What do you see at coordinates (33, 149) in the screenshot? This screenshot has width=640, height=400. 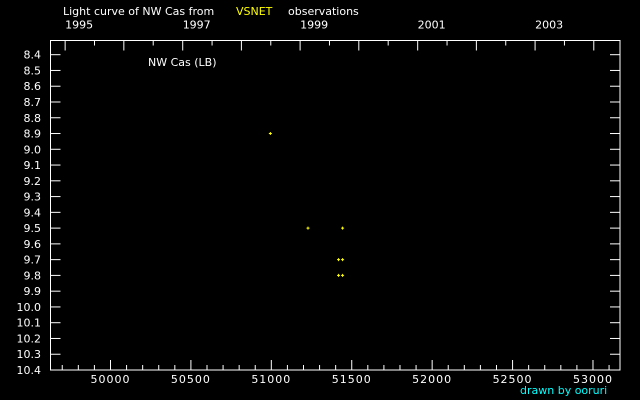 I see `y-tick-label: 9.0` at bounding box center [33, 149].